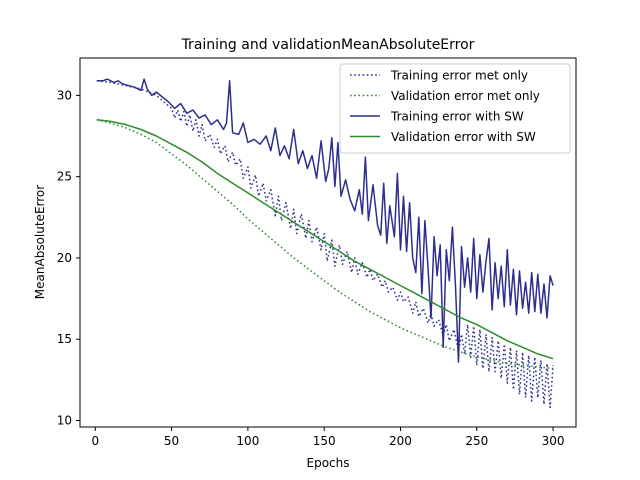 The width and height of the screenshot is (640, 480). Describe the element at coordinates (40, 242) in the screenshot. I see `y-axis-label: MeanAbsoluteError` at that location.